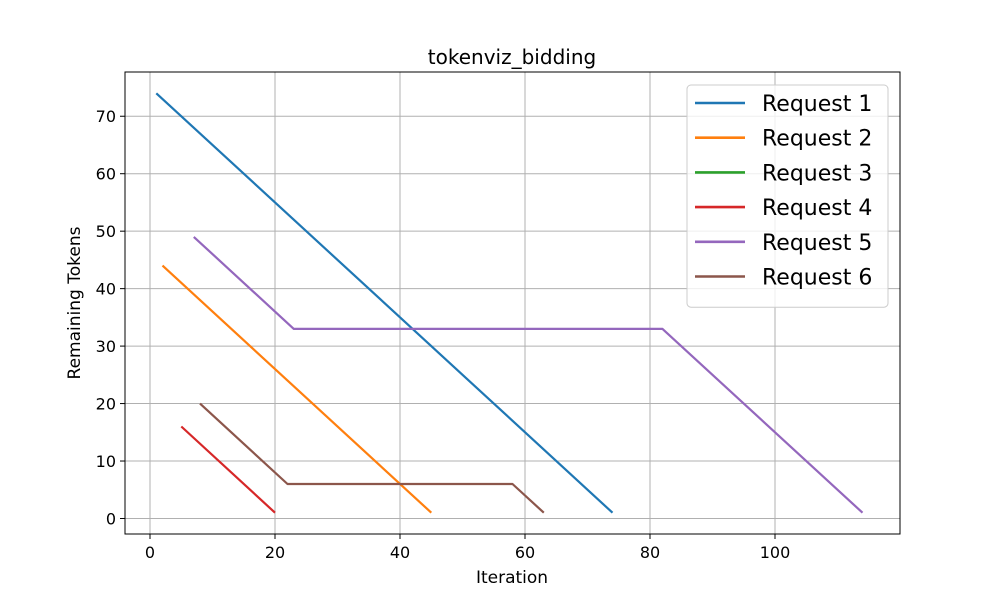 Image resolution: width=1000 pixels, height=600 pixels. I want to click on y-tick-label: 60, so click(106, 174).